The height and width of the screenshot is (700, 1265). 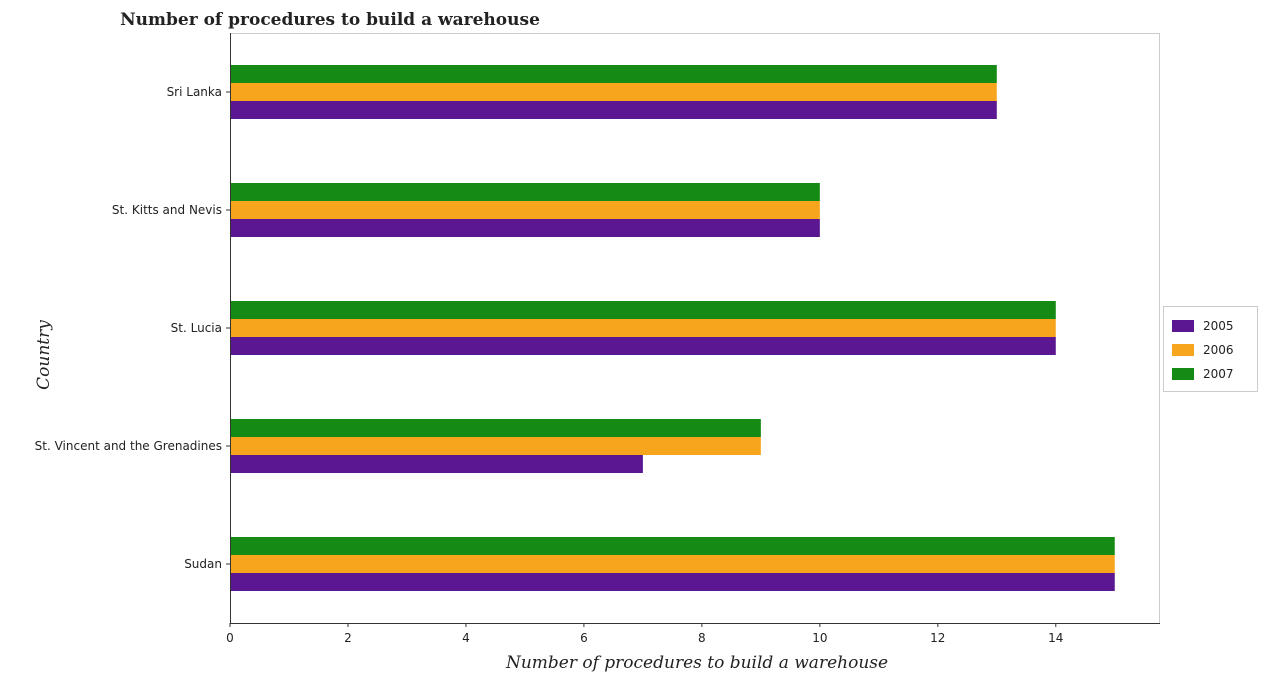 I want to click on legend: 2005 2006 2007, so click(x=1210, y=349).